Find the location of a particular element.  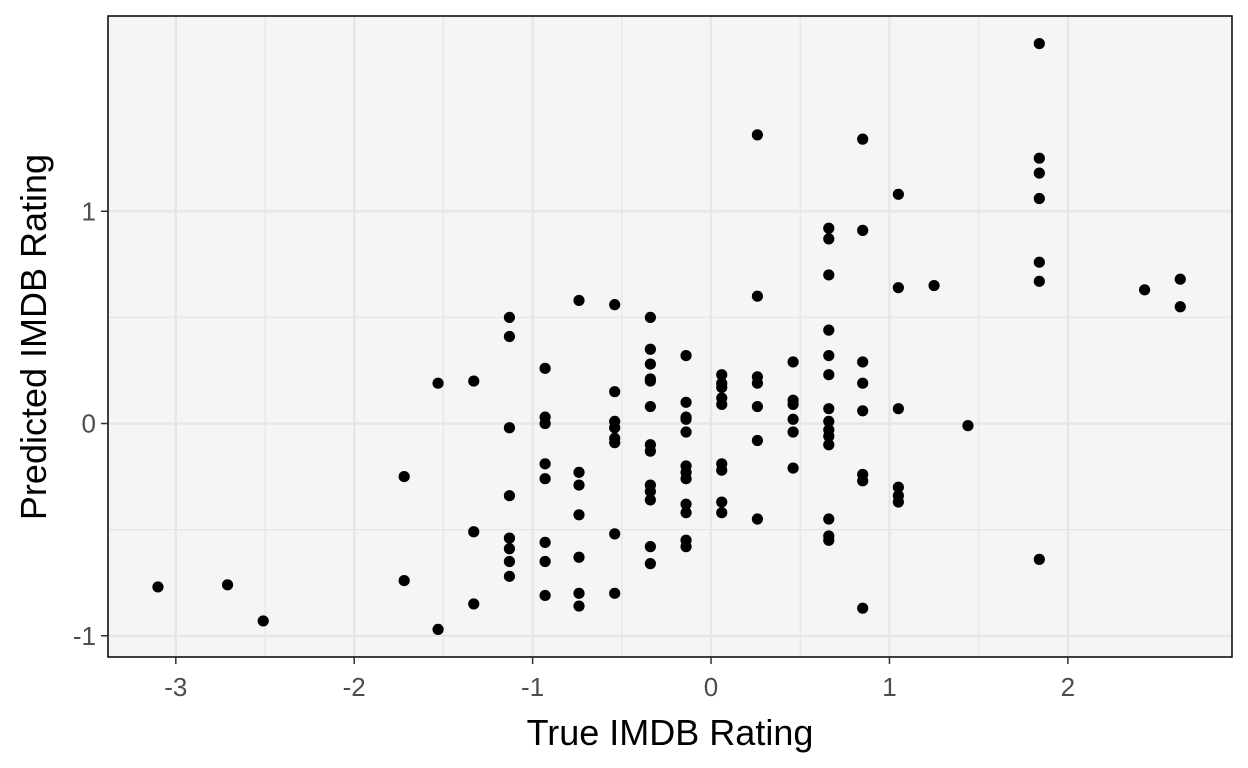

x-tick-label: 1 is located at coordinates (889, 687).